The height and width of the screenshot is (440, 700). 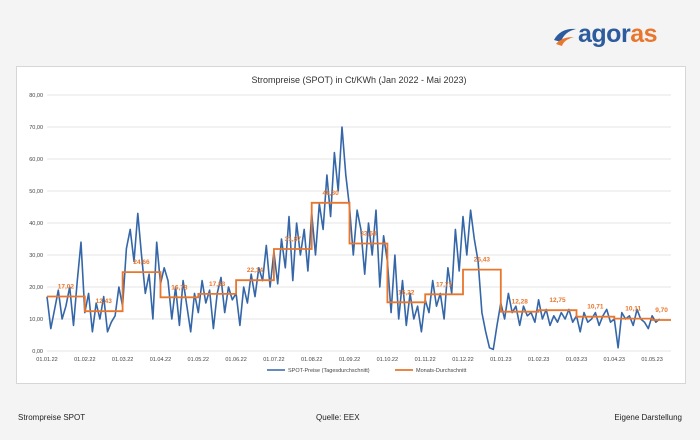 What do you see at coordinates (368, 234) in the screenshot?
I see `data-label: 33,58` at bounding box center [368, 234].